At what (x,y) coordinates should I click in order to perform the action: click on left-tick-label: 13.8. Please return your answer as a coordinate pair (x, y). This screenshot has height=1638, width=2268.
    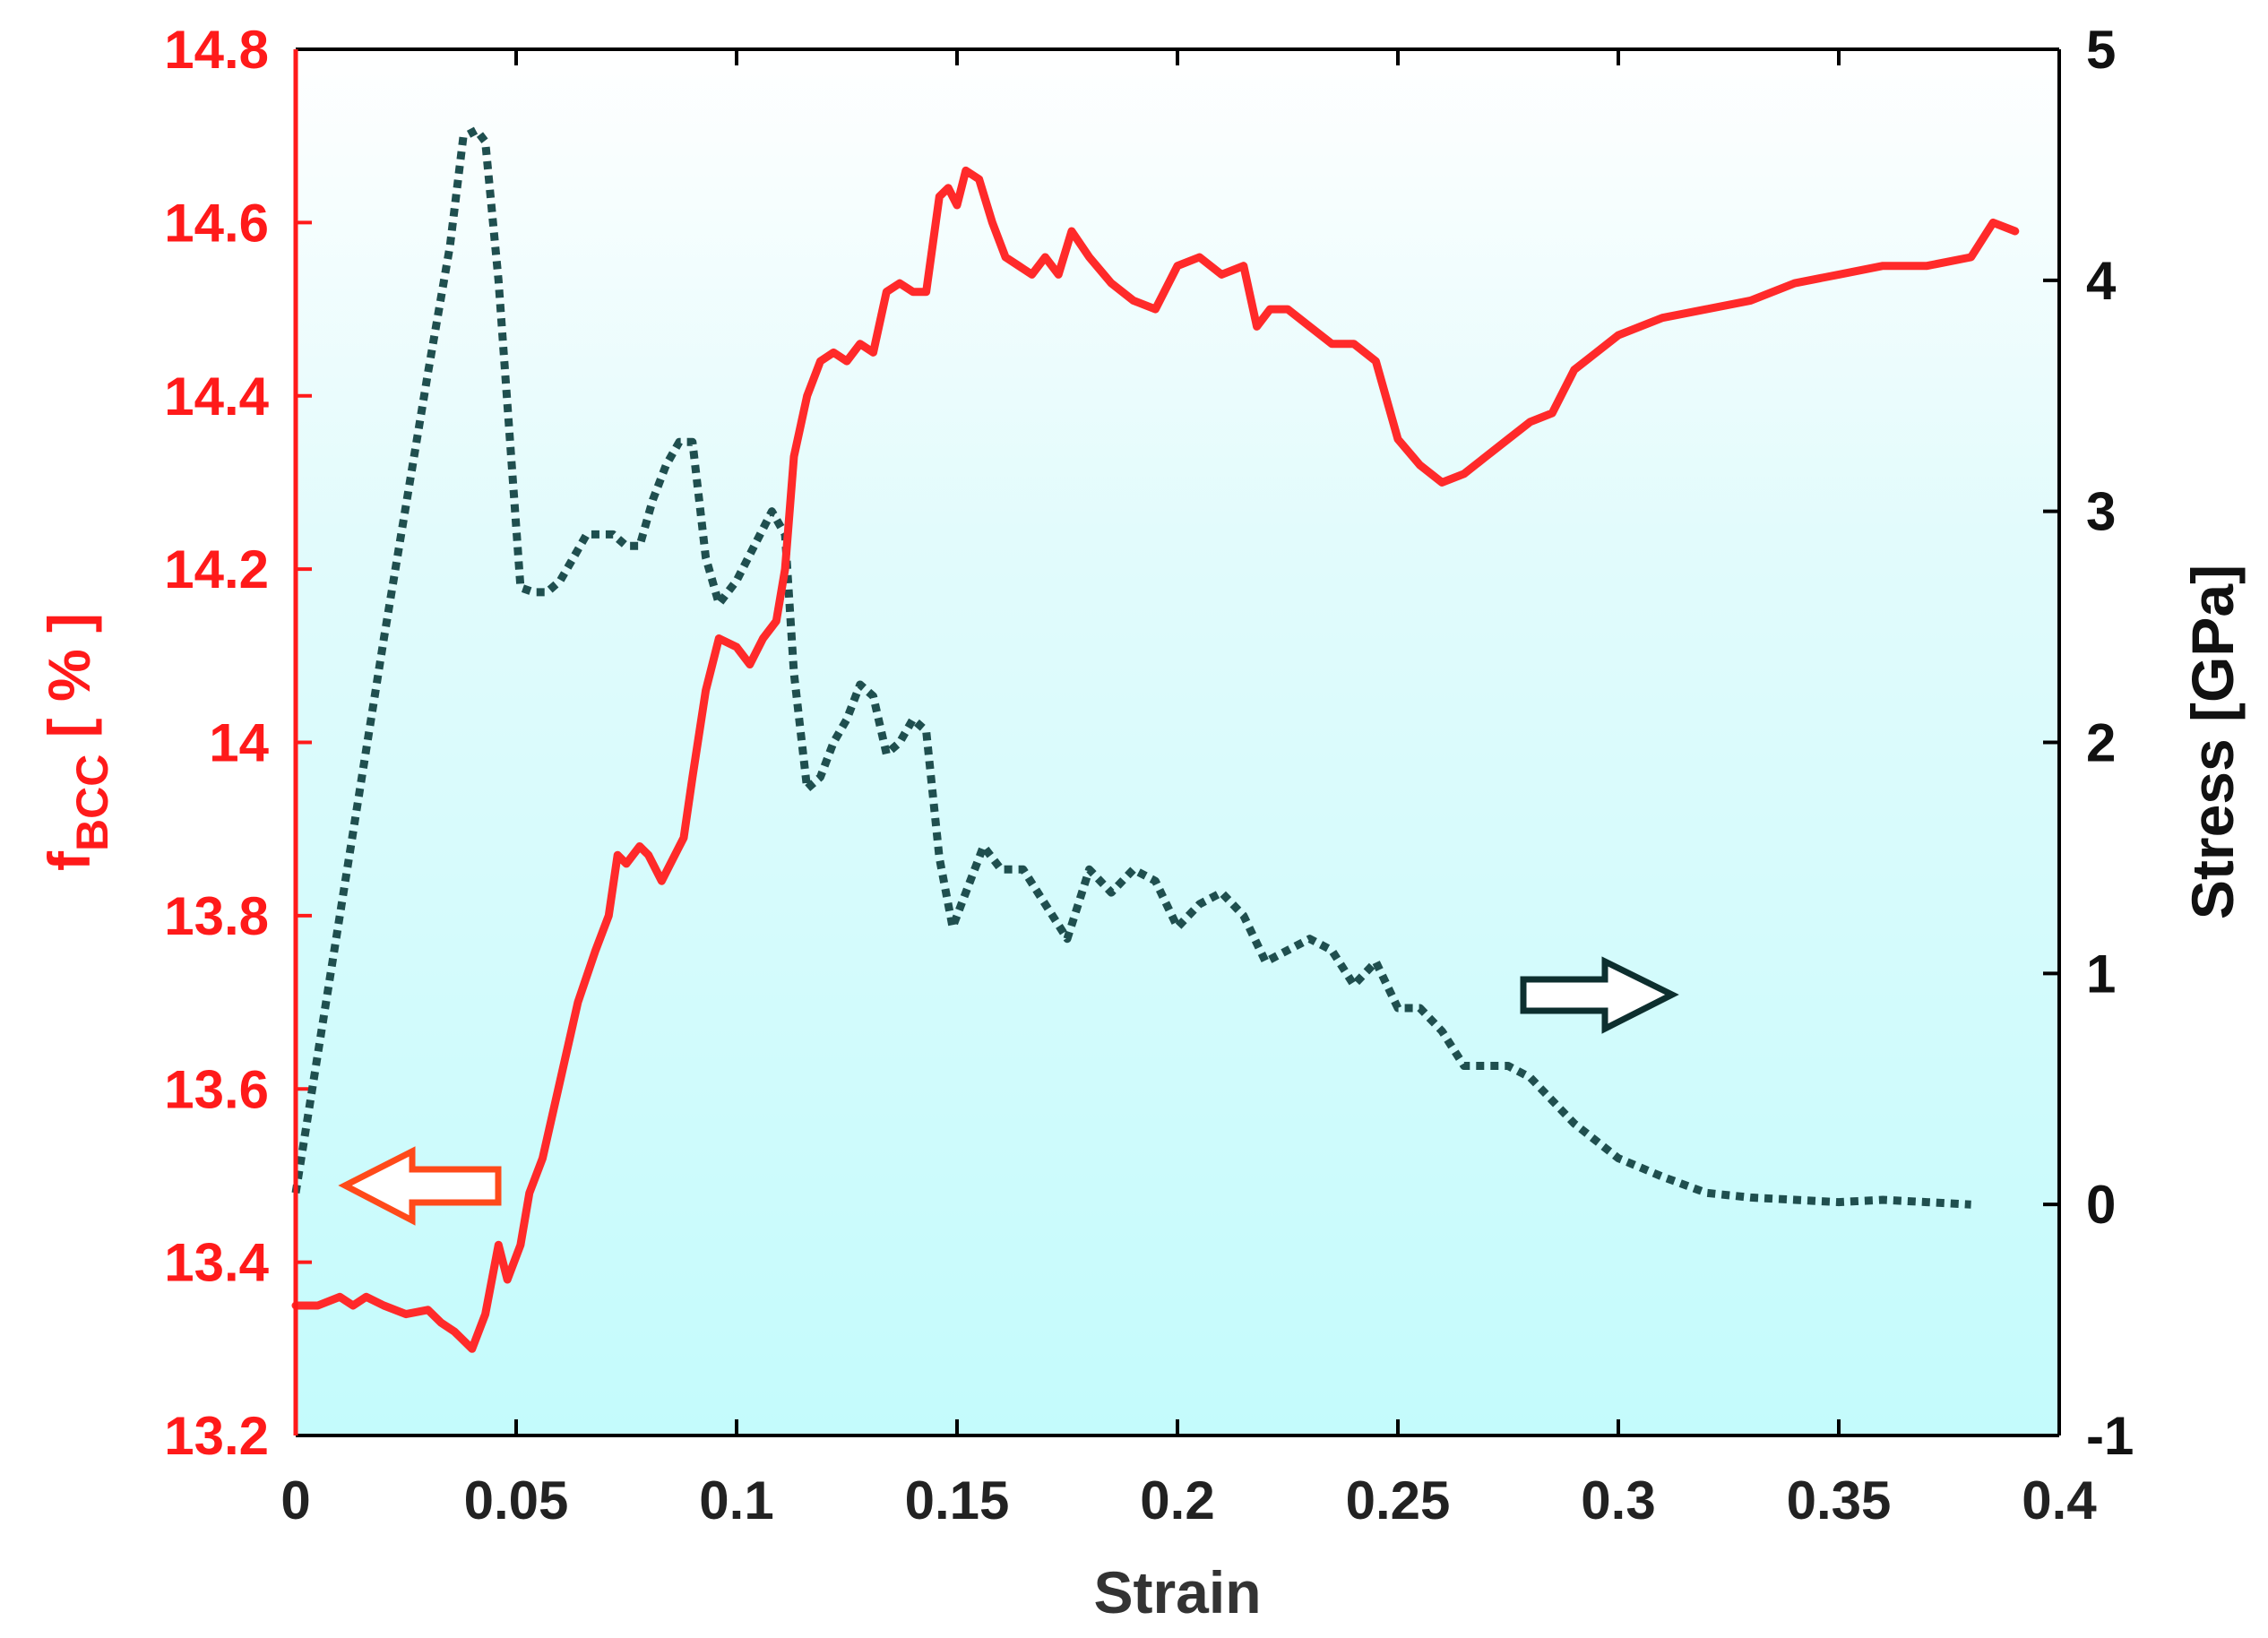
    Looking at the image, I should click on (216, 916).